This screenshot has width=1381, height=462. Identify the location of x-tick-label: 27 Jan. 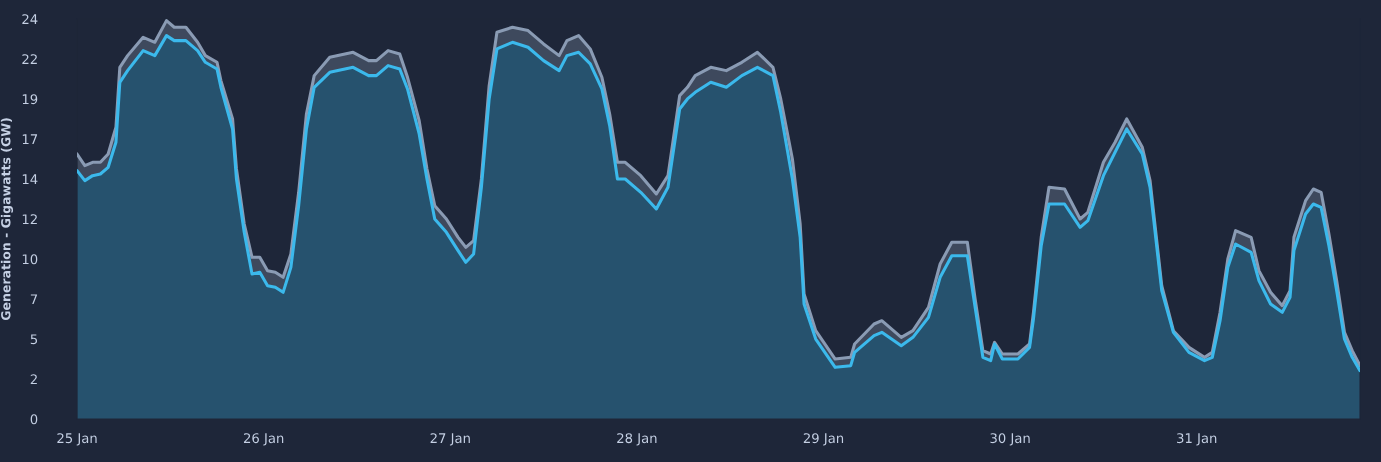
(450, 439).